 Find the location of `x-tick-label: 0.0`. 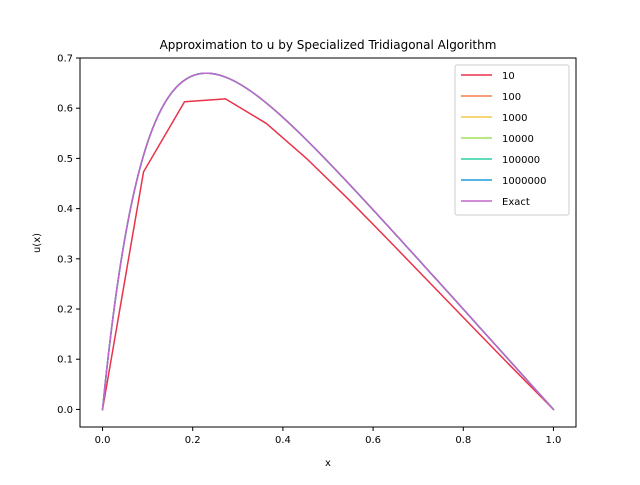

x-tick-label: 0.0 is located at coordinates (103, 440).